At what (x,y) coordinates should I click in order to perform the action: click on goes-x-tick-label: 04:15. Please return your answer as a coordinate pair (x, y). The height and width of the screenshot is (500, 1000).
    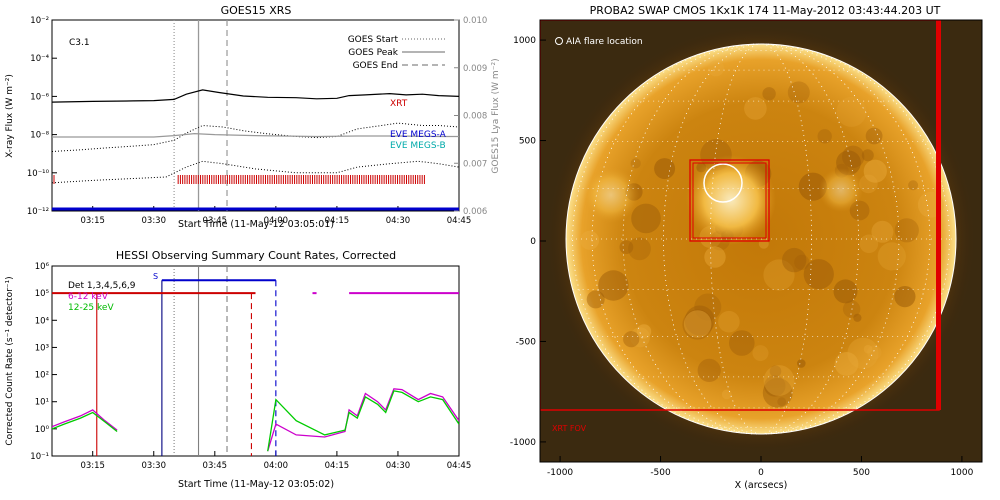
    Looking at the image, I should click on (337, 221).